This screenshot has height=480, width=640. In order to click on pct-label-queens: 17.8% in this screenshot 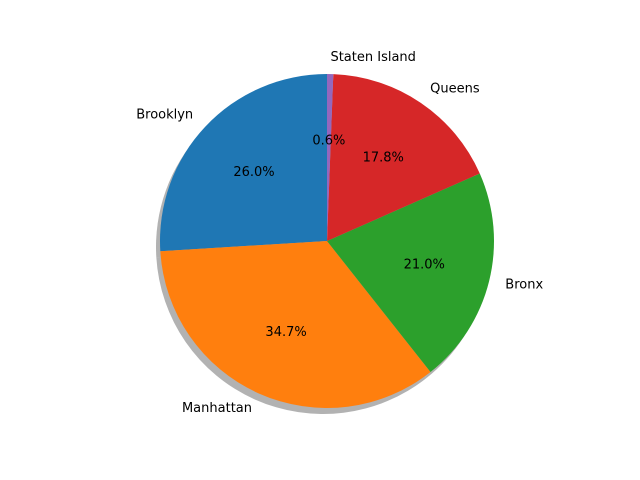, I will do `click(383, 158)`.